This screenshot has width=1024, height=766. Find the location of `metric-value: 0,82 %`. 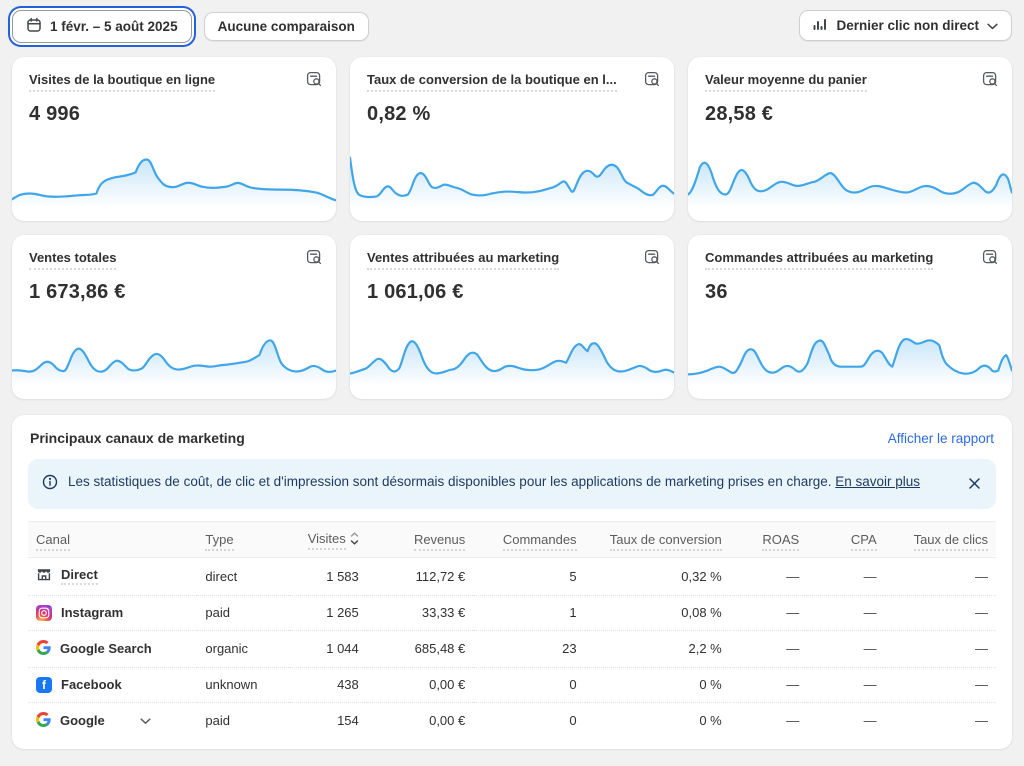

metric-value: 0,82 % is located at coordinates (399, 114).